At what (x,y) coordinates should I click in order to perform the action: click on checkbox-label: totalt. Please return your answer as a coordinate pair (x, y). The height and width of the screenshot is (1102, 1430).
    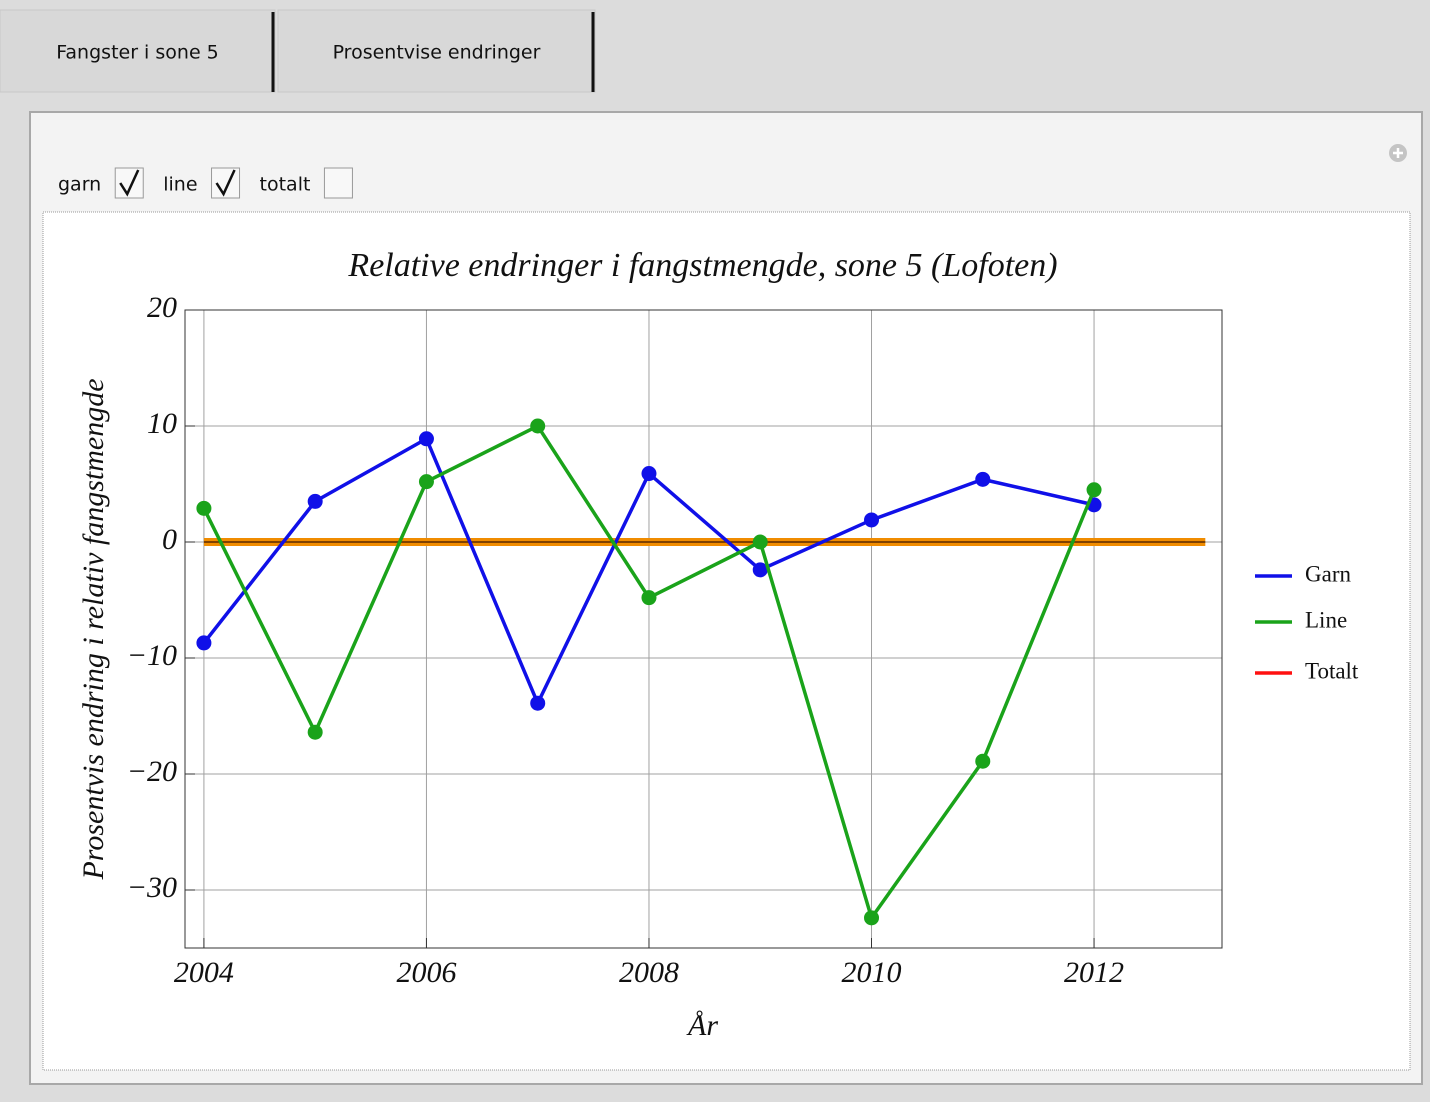
    Looking at the image, I should click on (285, 185).